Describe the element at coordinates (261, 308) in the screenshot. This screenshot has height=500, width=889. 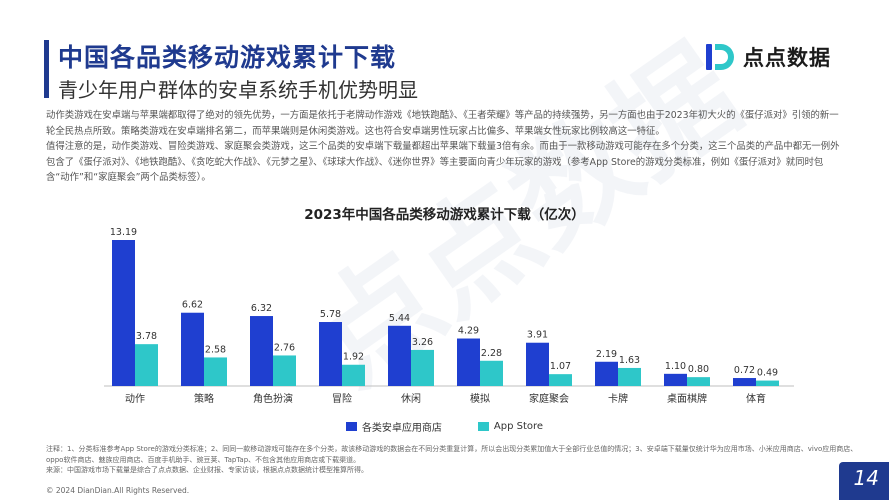
I see `data-label-android-2: 6.32` at that location.